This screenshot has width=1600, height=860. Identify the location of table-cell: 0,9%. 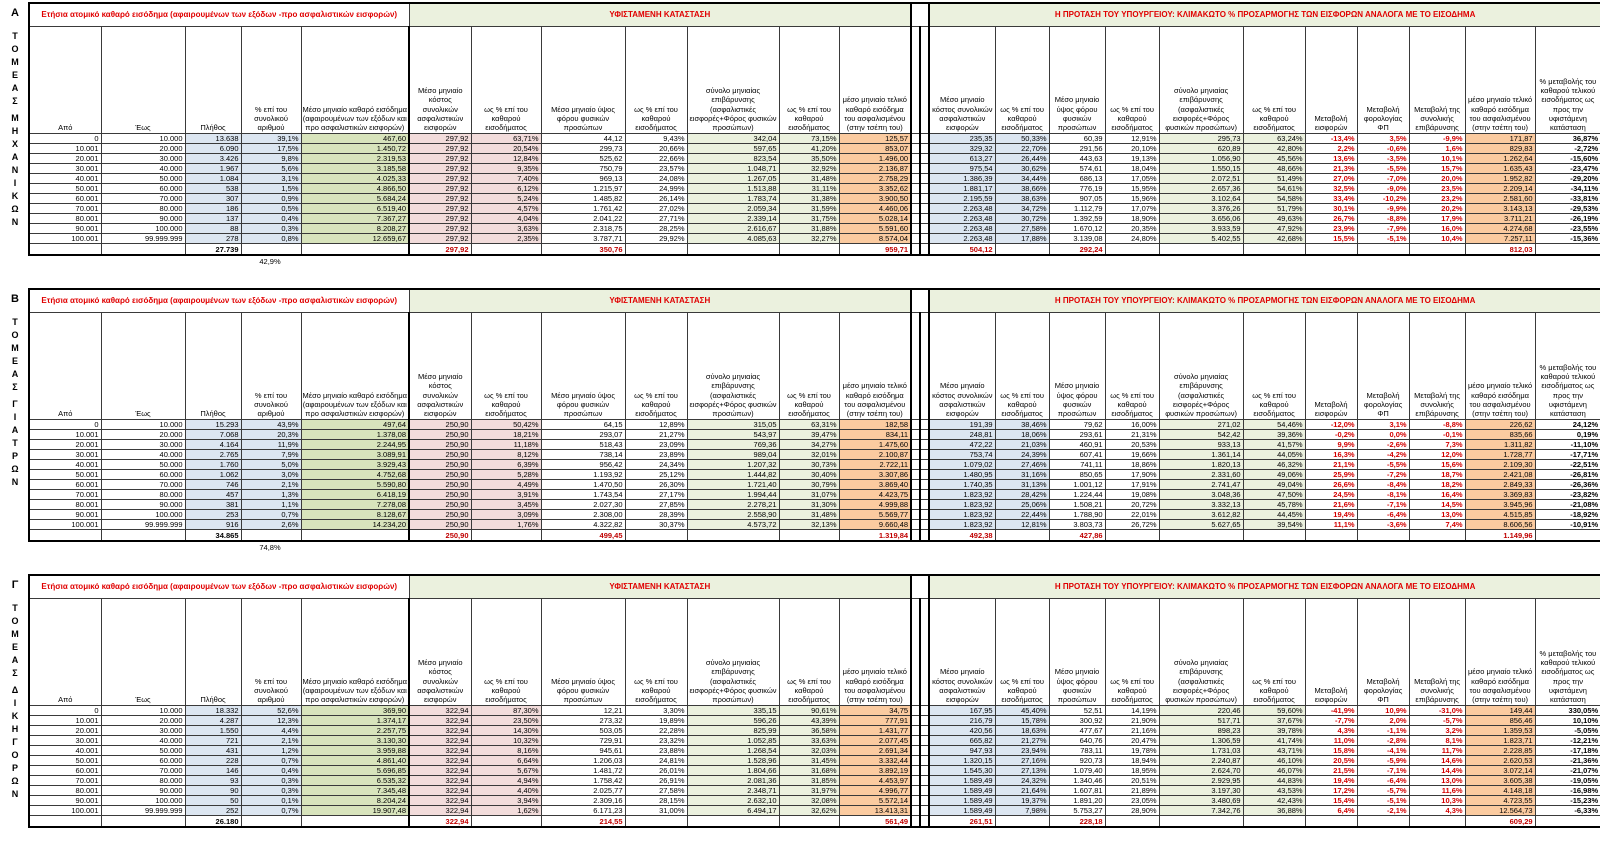
(271, 198).